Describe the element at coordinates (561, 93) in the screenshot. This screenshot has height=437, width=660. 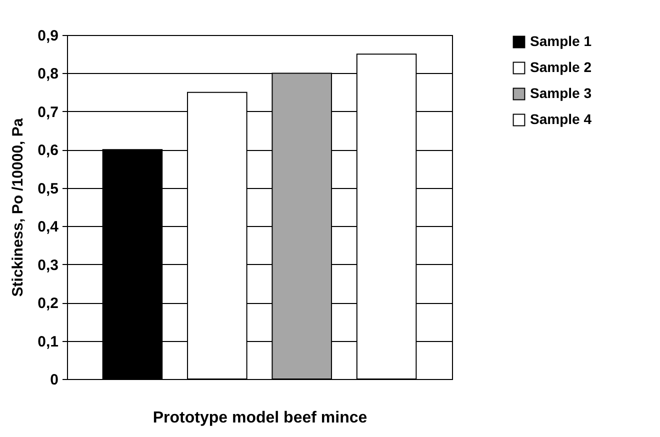
I see `legend-label: Sample 3` at that location.